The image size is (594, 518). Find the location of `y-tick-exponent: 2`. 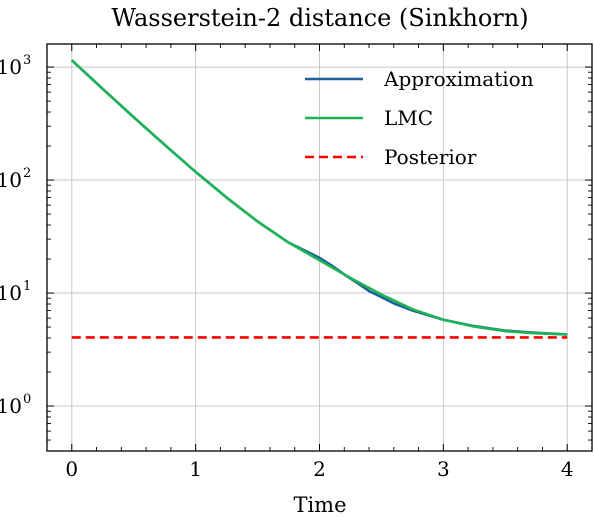

y-tick-exponent: 2 is located at coordinates (27, 173).